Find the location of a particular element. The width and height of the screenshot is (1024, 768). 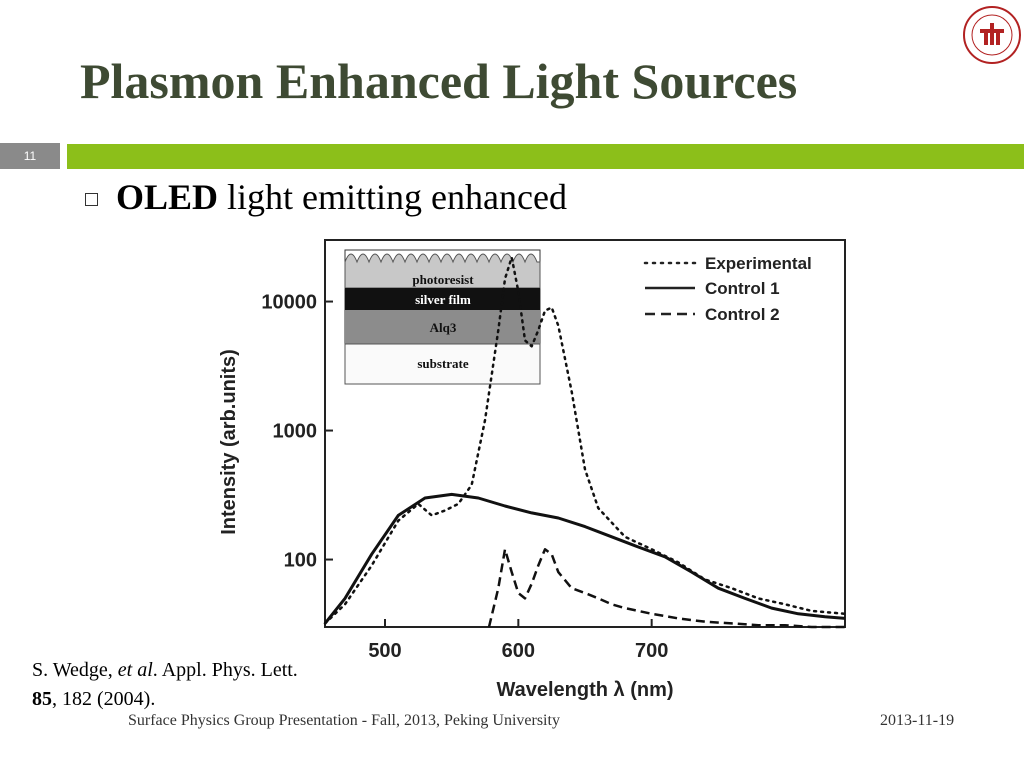

x-axis-label: Wavelength λ (nm) is located at coordinates (584, 690).